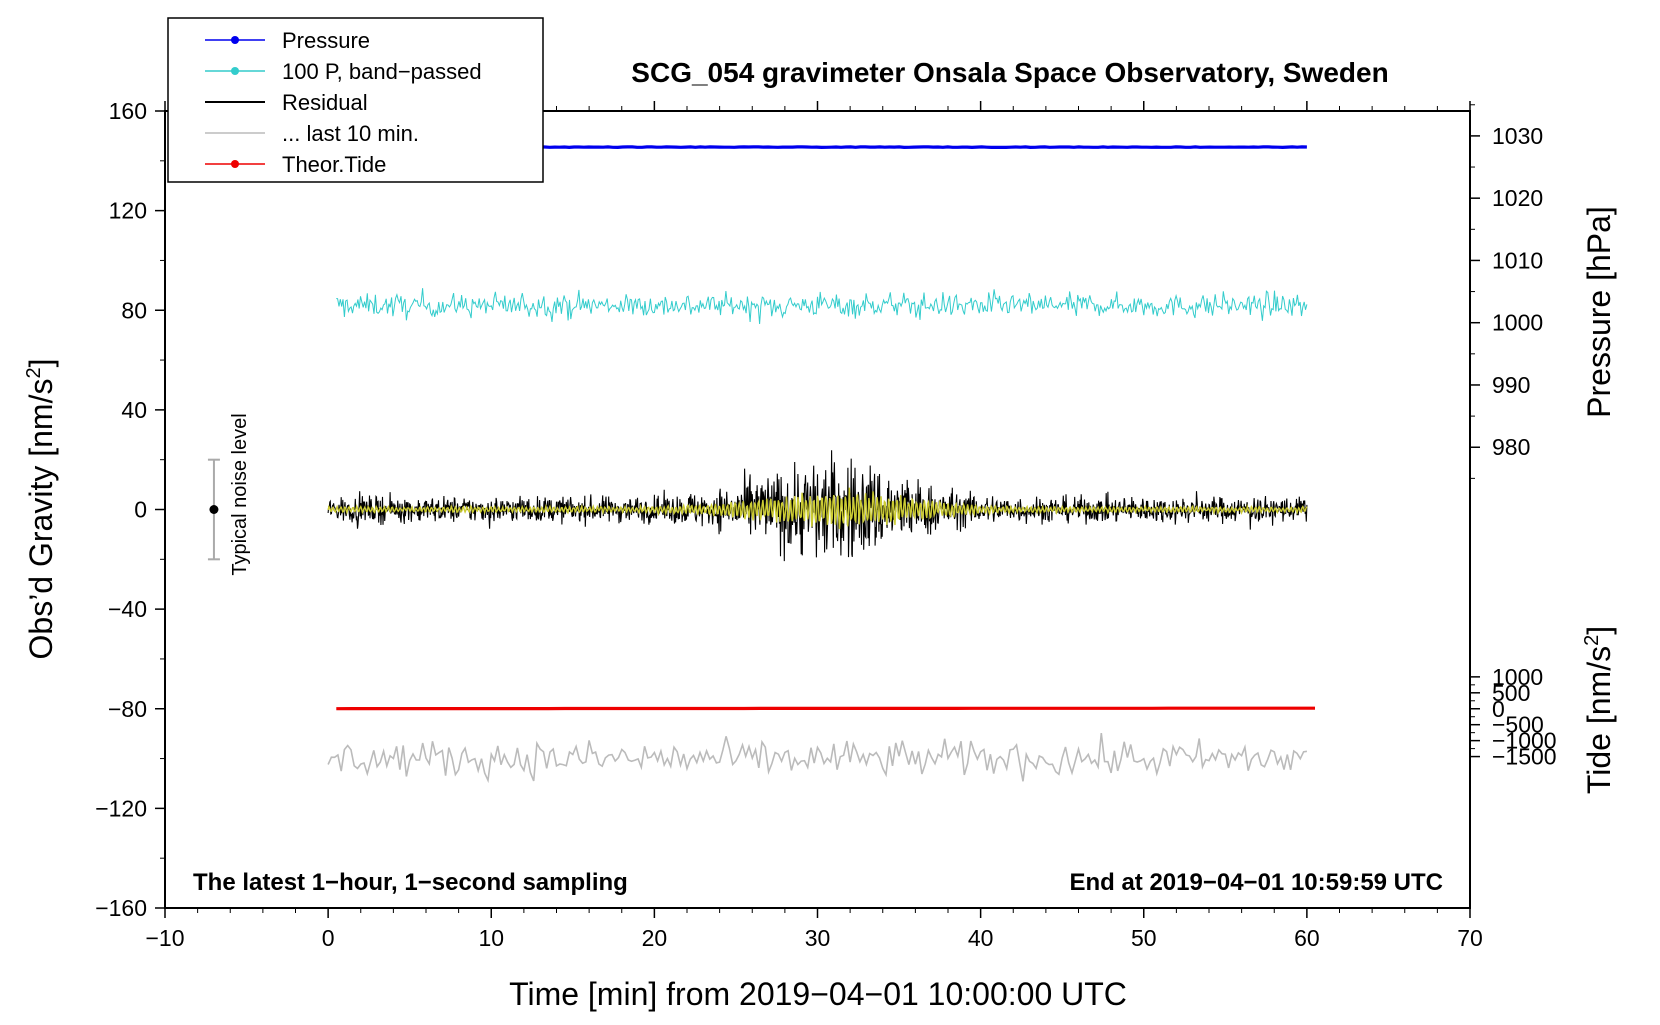  I want to click on y-tick-label: 40, so click(134, 410).